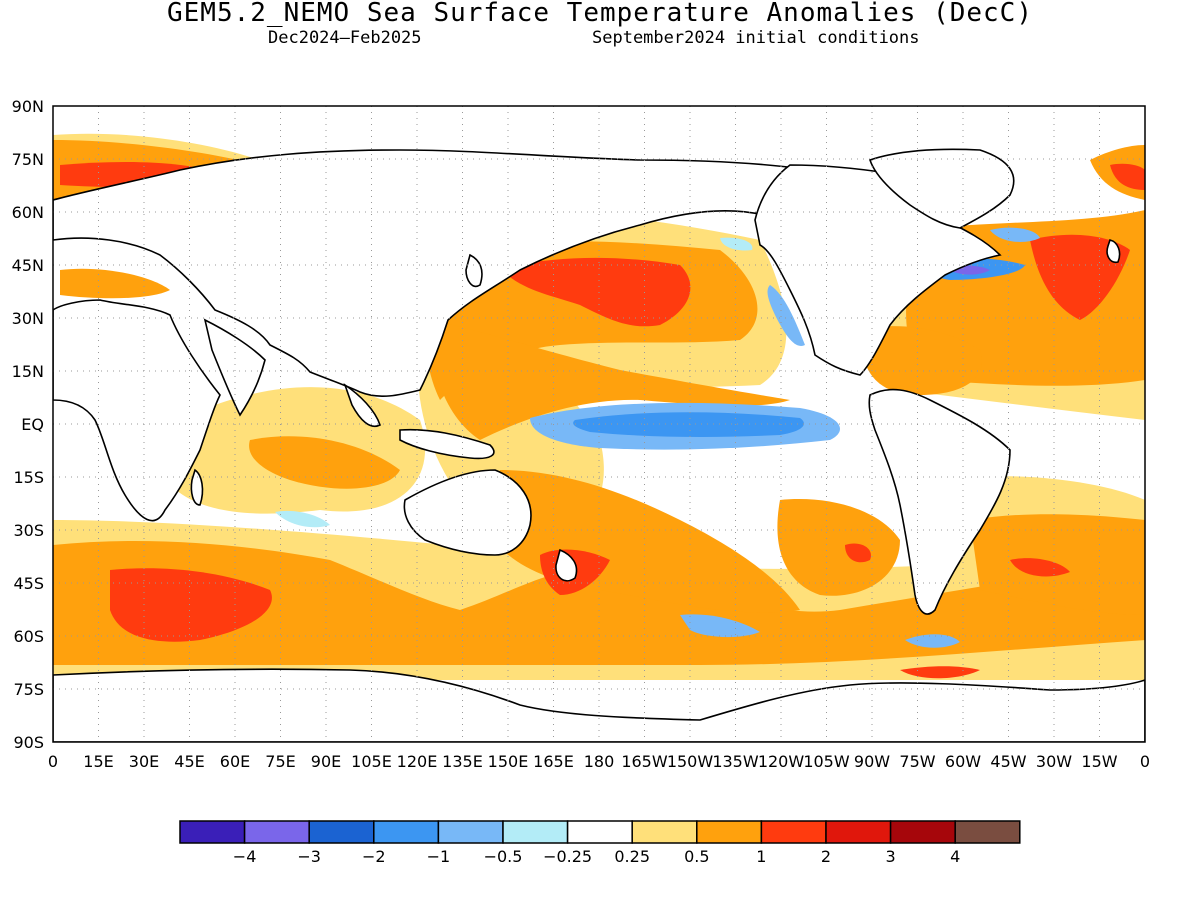 Image resolution: width=1200 pixels, height=900 pixels. I want to click on lon-tick-label: 60W, so click(963, 761).